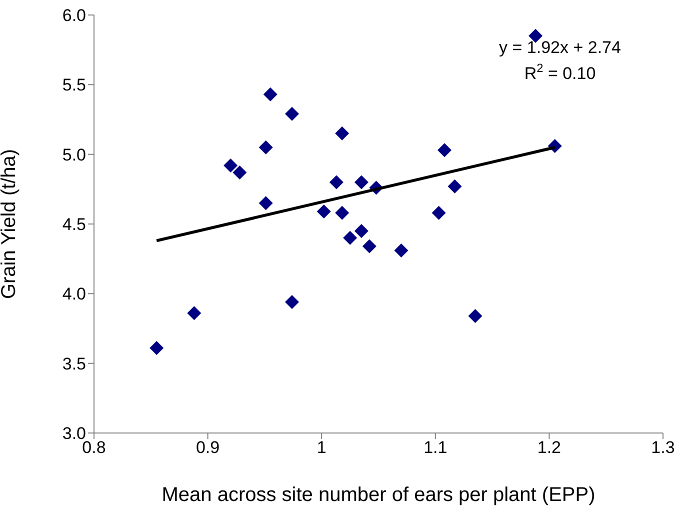 The height and width of the screenshot is (531, 681). I want to click on y-axis-title: Grain Yield (t/ha), so click(10, 224).